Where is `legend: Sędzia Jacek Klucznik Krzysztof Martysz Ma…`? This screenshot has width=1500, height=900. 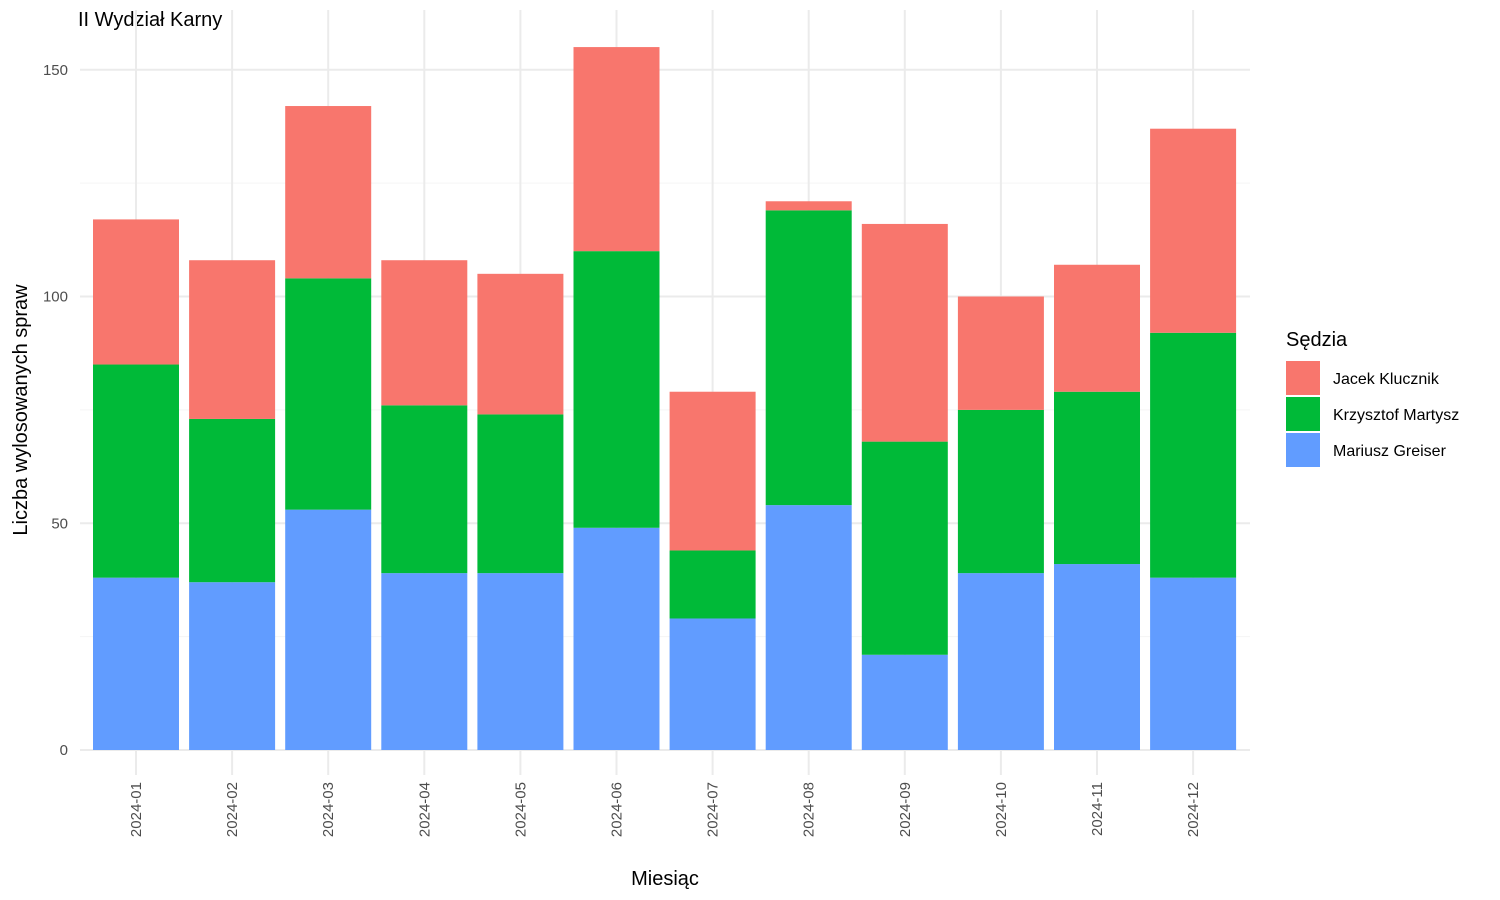
legend: Sędzia Jacek Klucznik Krzysztof Martysz Ma… is located at coordinates (1372, 398).